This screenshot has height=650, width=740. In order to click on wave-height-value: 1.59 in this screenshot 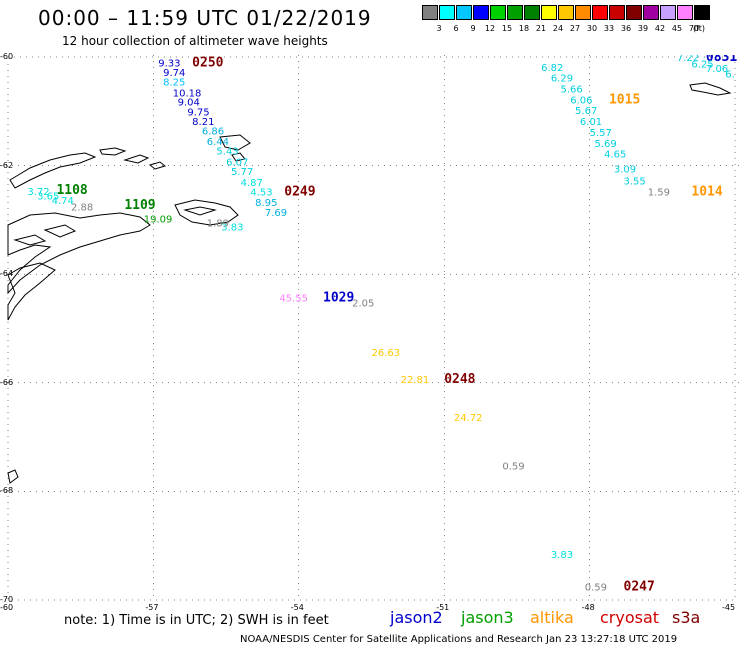, I will do `click(659, 193)`.